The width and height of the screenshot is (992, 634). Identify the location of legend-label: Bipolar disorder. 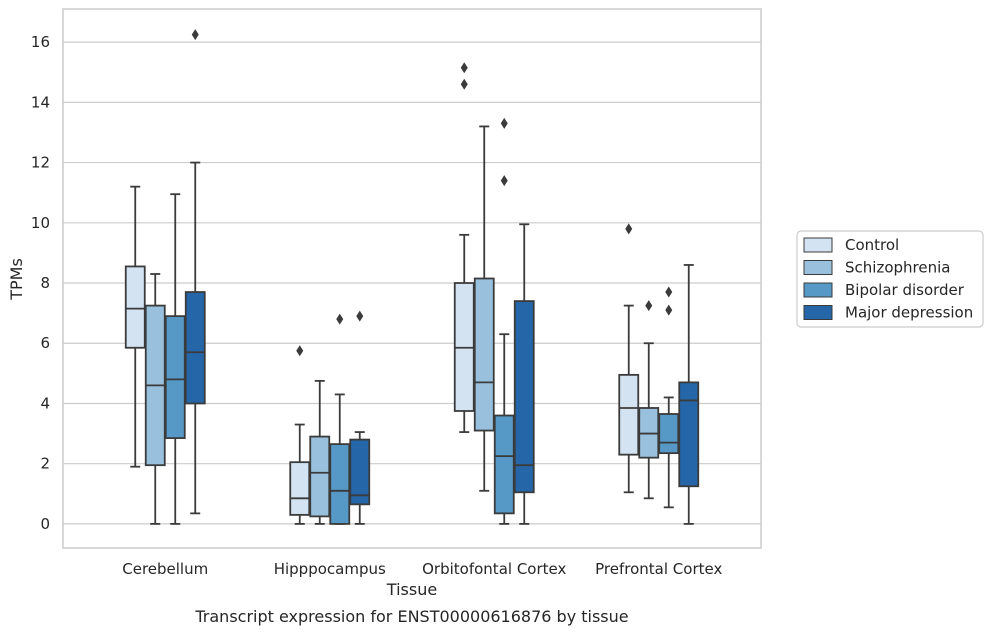
(905, 290).